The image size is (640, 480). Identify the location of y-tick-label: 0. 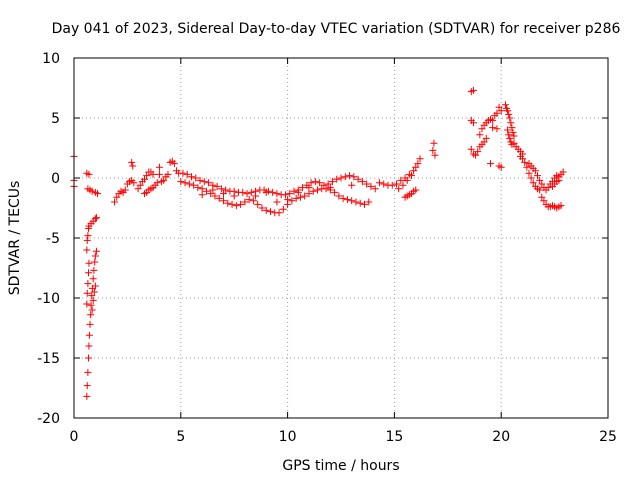
(55, 179).